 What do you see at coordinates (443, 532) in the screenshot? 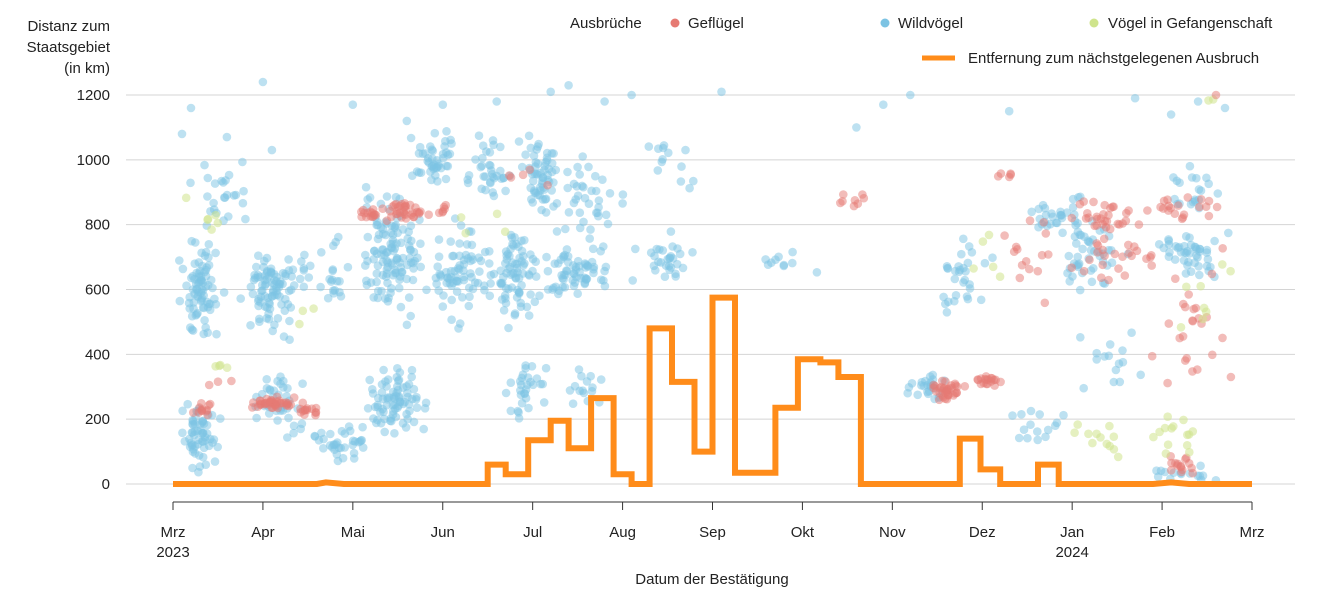
I see `x-tick-label-3: Jun` at bounding box center [443, 532].